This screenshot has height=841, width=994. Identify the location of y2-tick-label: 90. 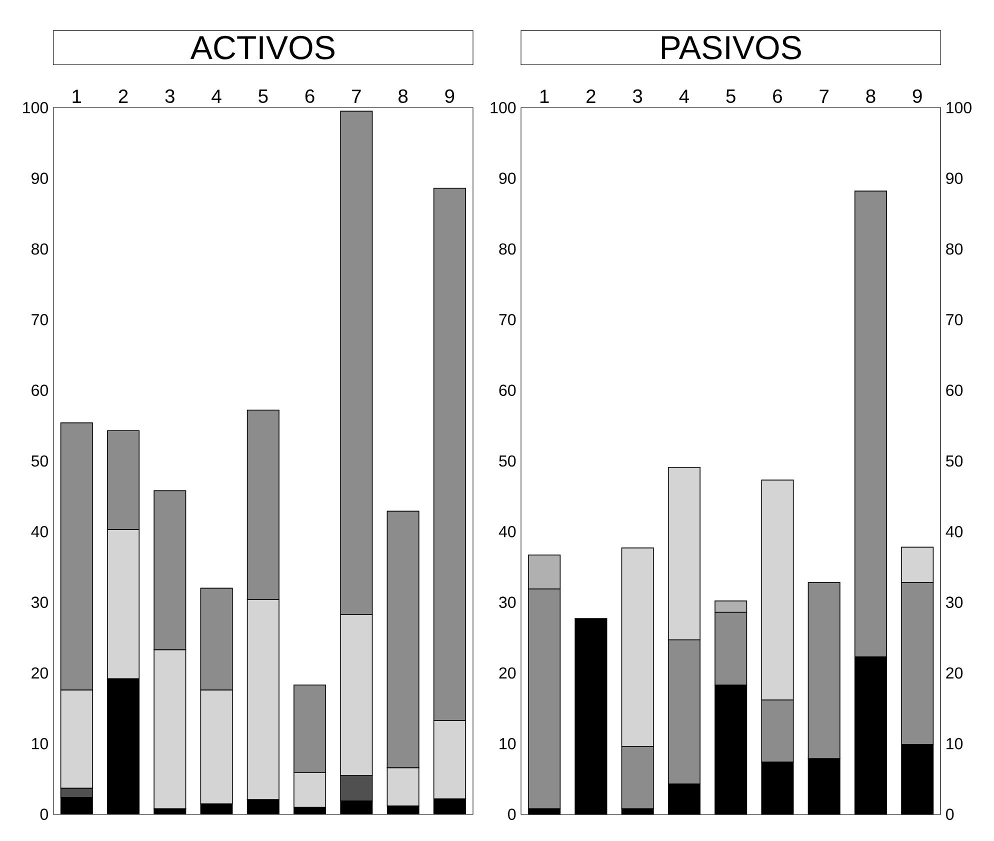
(954, 178).